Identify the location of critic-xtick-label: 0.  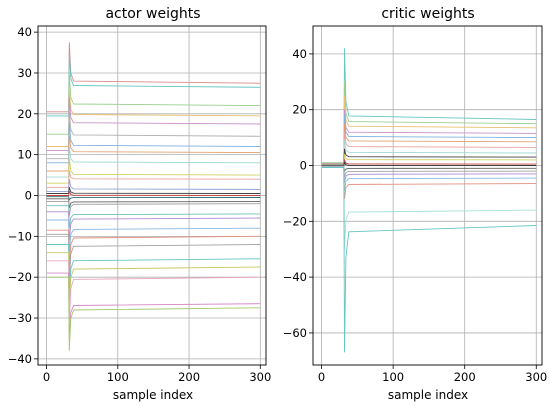
(321, 377).